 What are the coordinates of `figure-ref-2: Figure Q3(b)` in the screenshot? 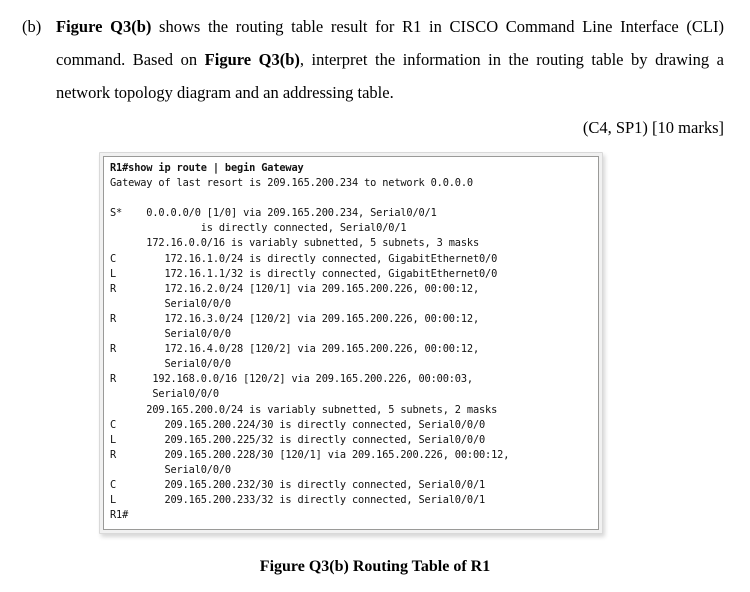 It's located at (252, 59).